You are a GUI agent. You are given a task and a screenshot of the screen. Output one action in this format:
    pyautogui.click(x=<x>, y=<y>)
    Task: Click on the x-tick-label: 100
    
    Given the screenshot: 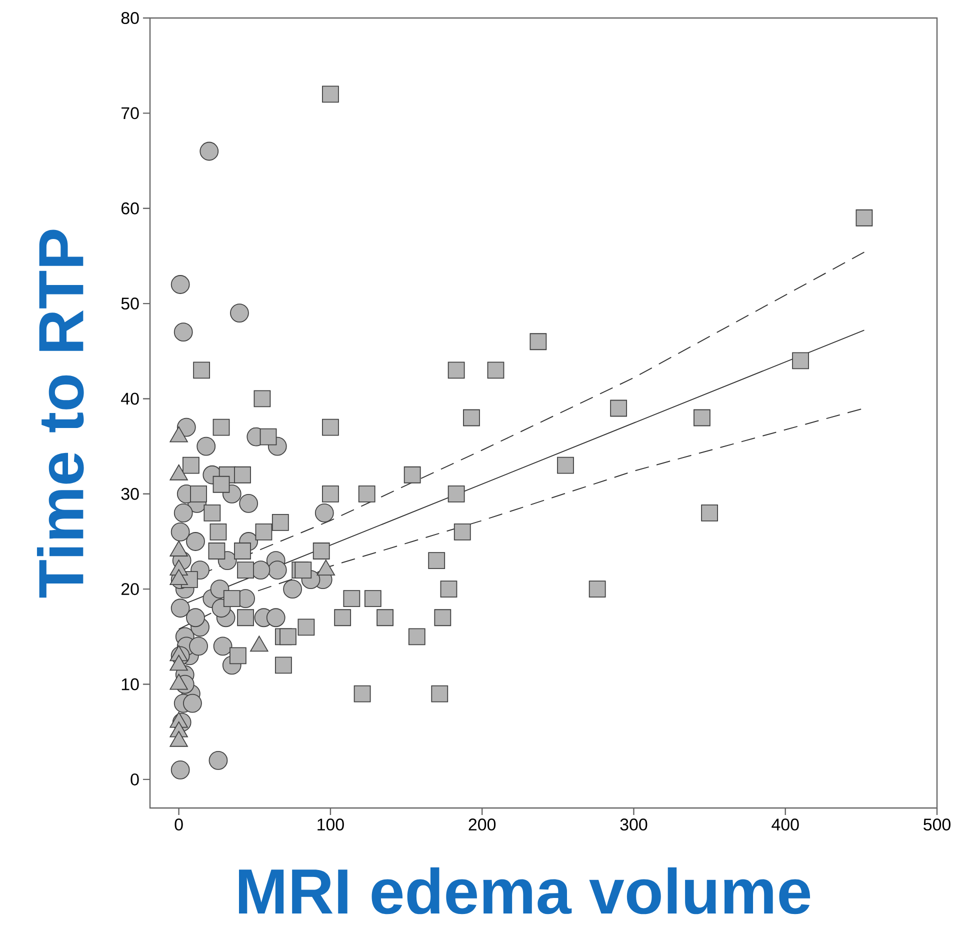 What is the action you would take?
    pyautogui.click(x=331, y=824)
    